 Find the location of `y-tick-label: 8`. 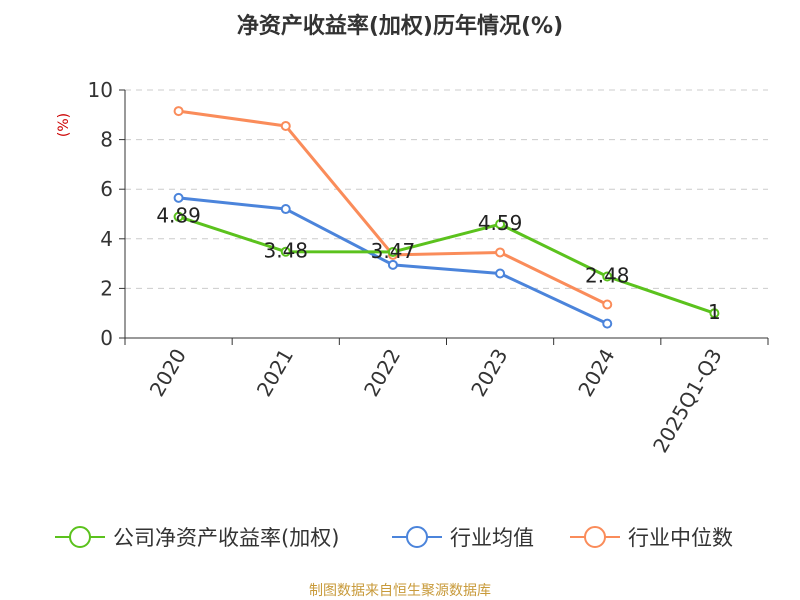

y-tick-label: 8 is located at coordinates (106, 140).